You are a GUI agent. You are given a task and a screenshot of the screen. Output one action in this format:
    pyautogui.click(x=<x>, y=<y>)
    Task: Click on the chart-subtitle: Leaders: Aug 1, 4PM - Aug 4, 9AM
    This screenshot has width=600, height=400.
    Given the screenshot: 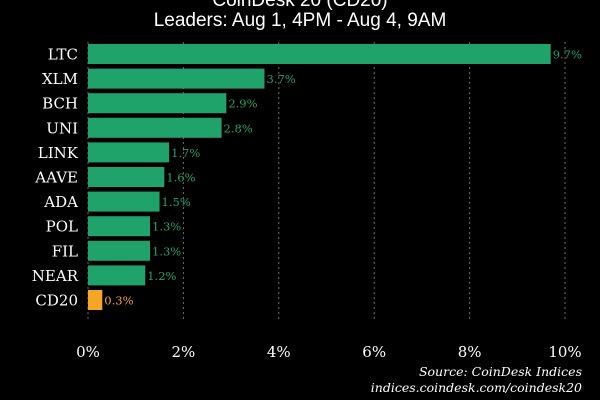 What is the action you would take?
    pyautogui.click(x=300, y=20)
    